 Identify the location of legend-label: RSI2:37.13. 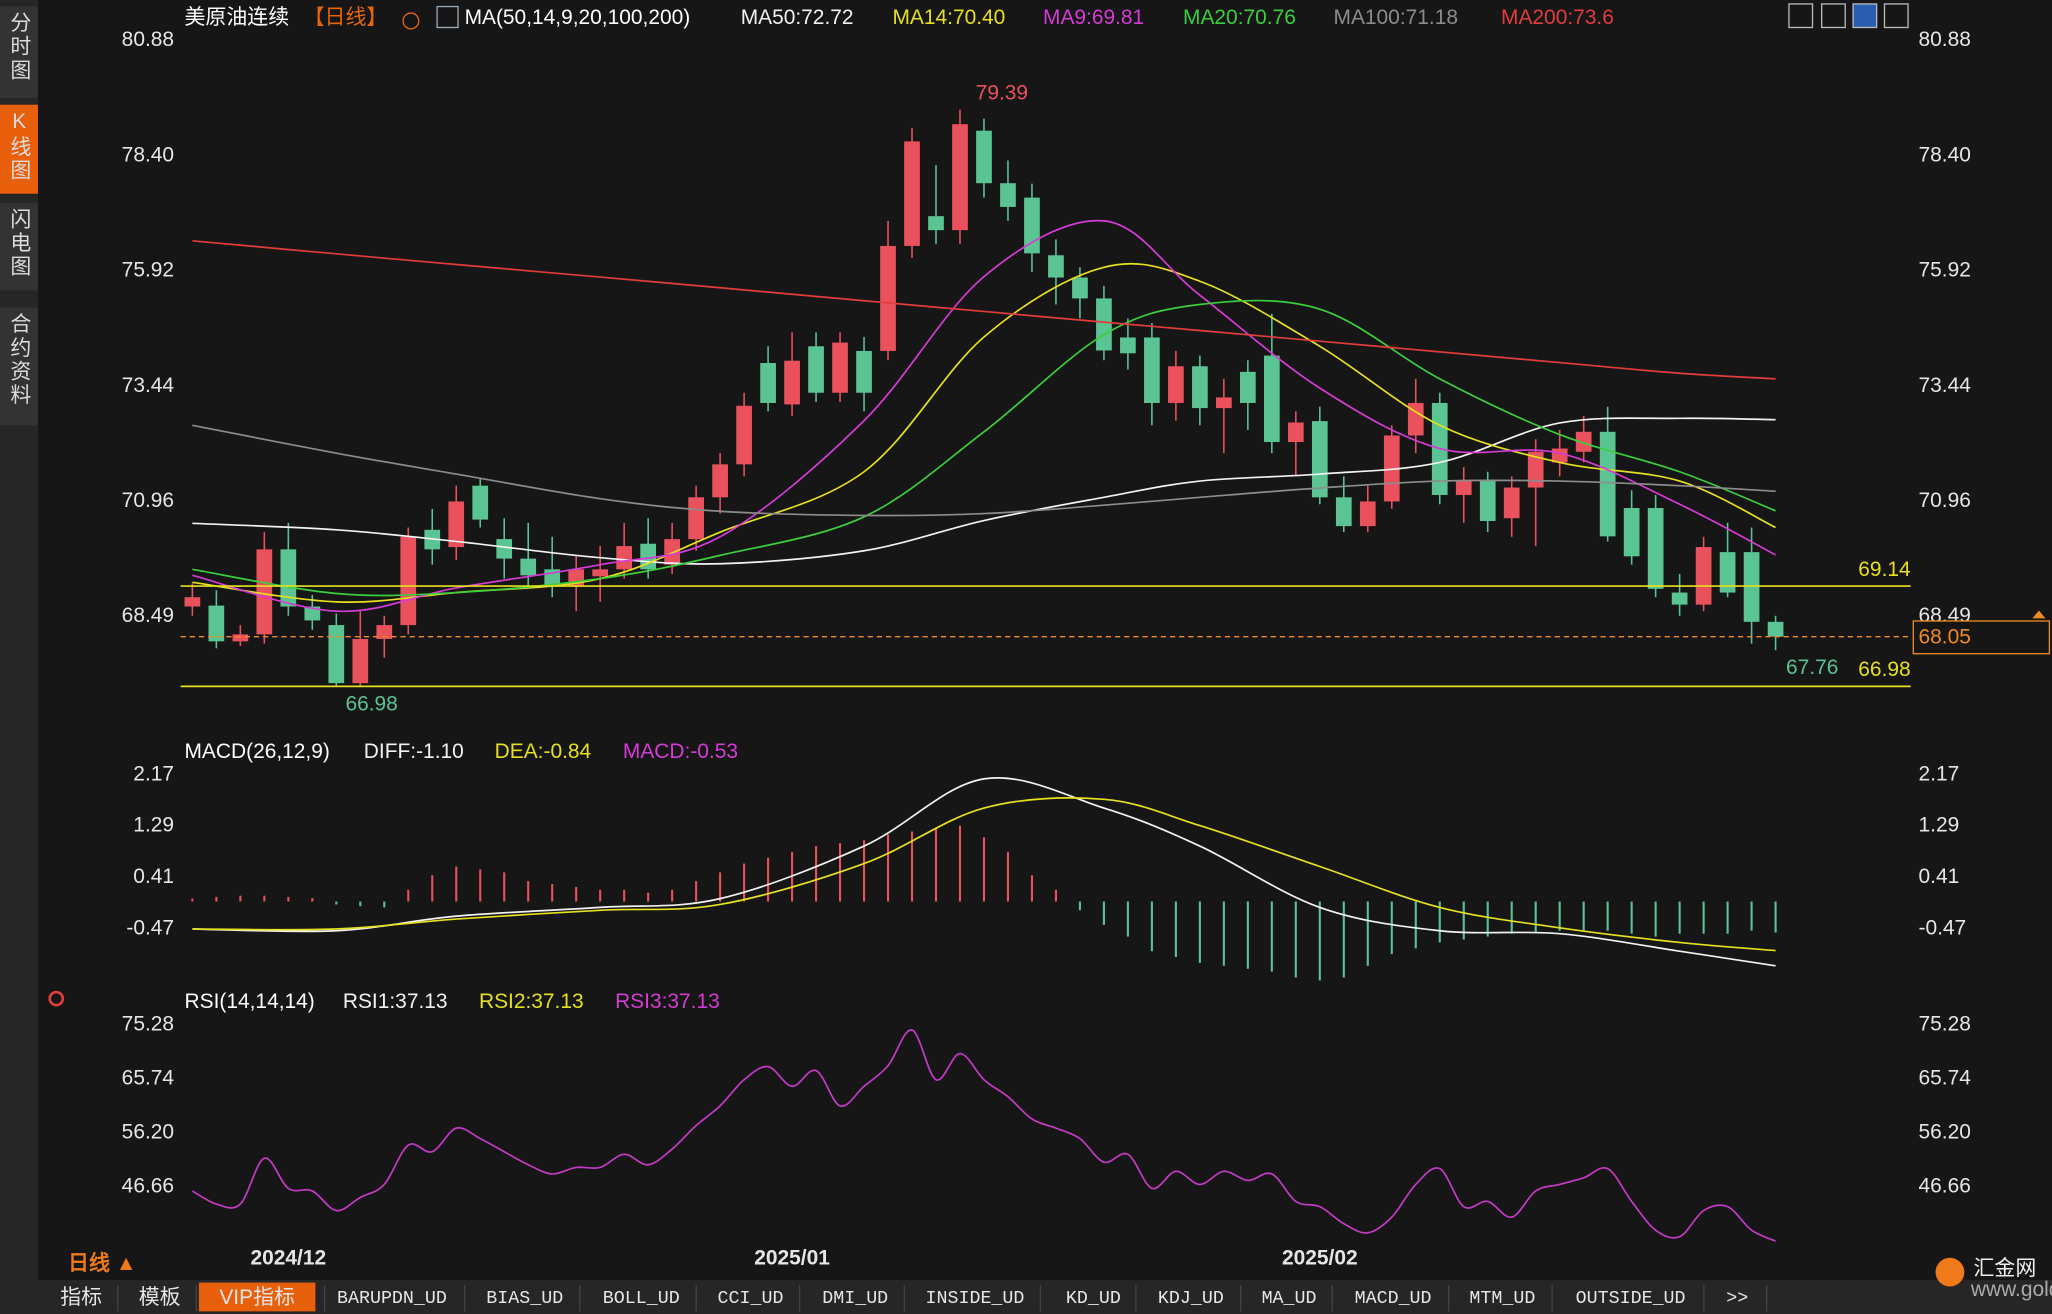
(531, 1001).